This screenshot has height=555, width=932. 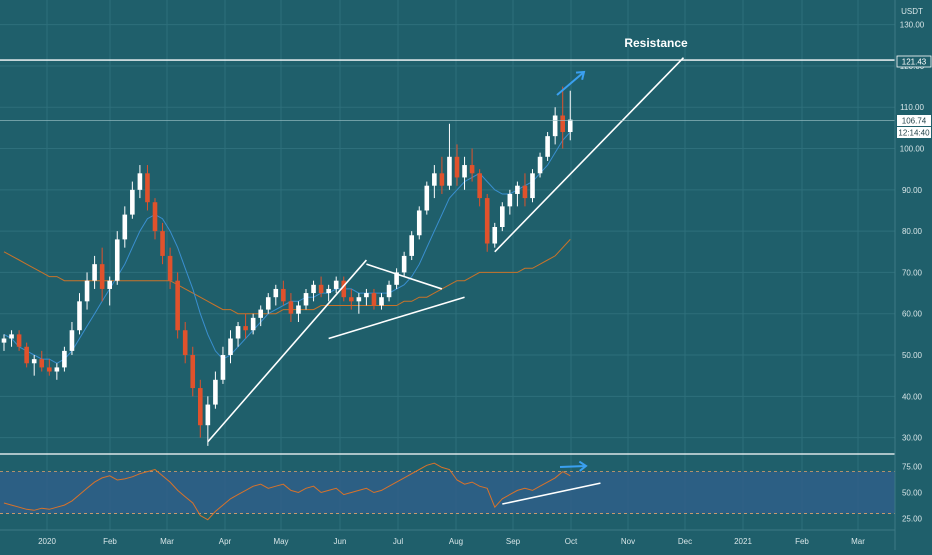 I want to click on x-tick-label: Aug, so click(x=456, y=541).